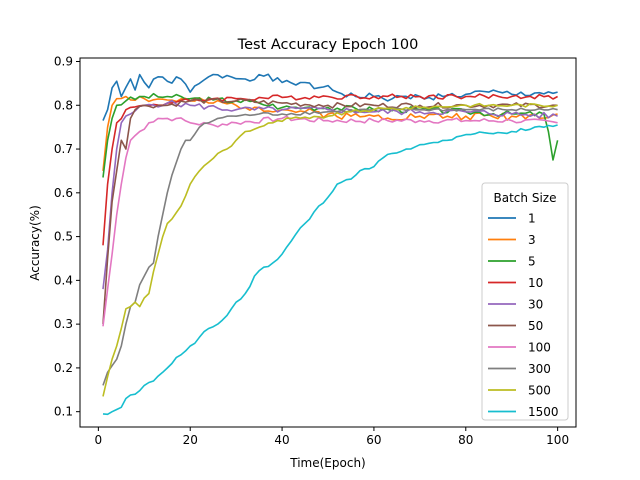  I want to click on x-tick-label: 20, so click(190, 440).